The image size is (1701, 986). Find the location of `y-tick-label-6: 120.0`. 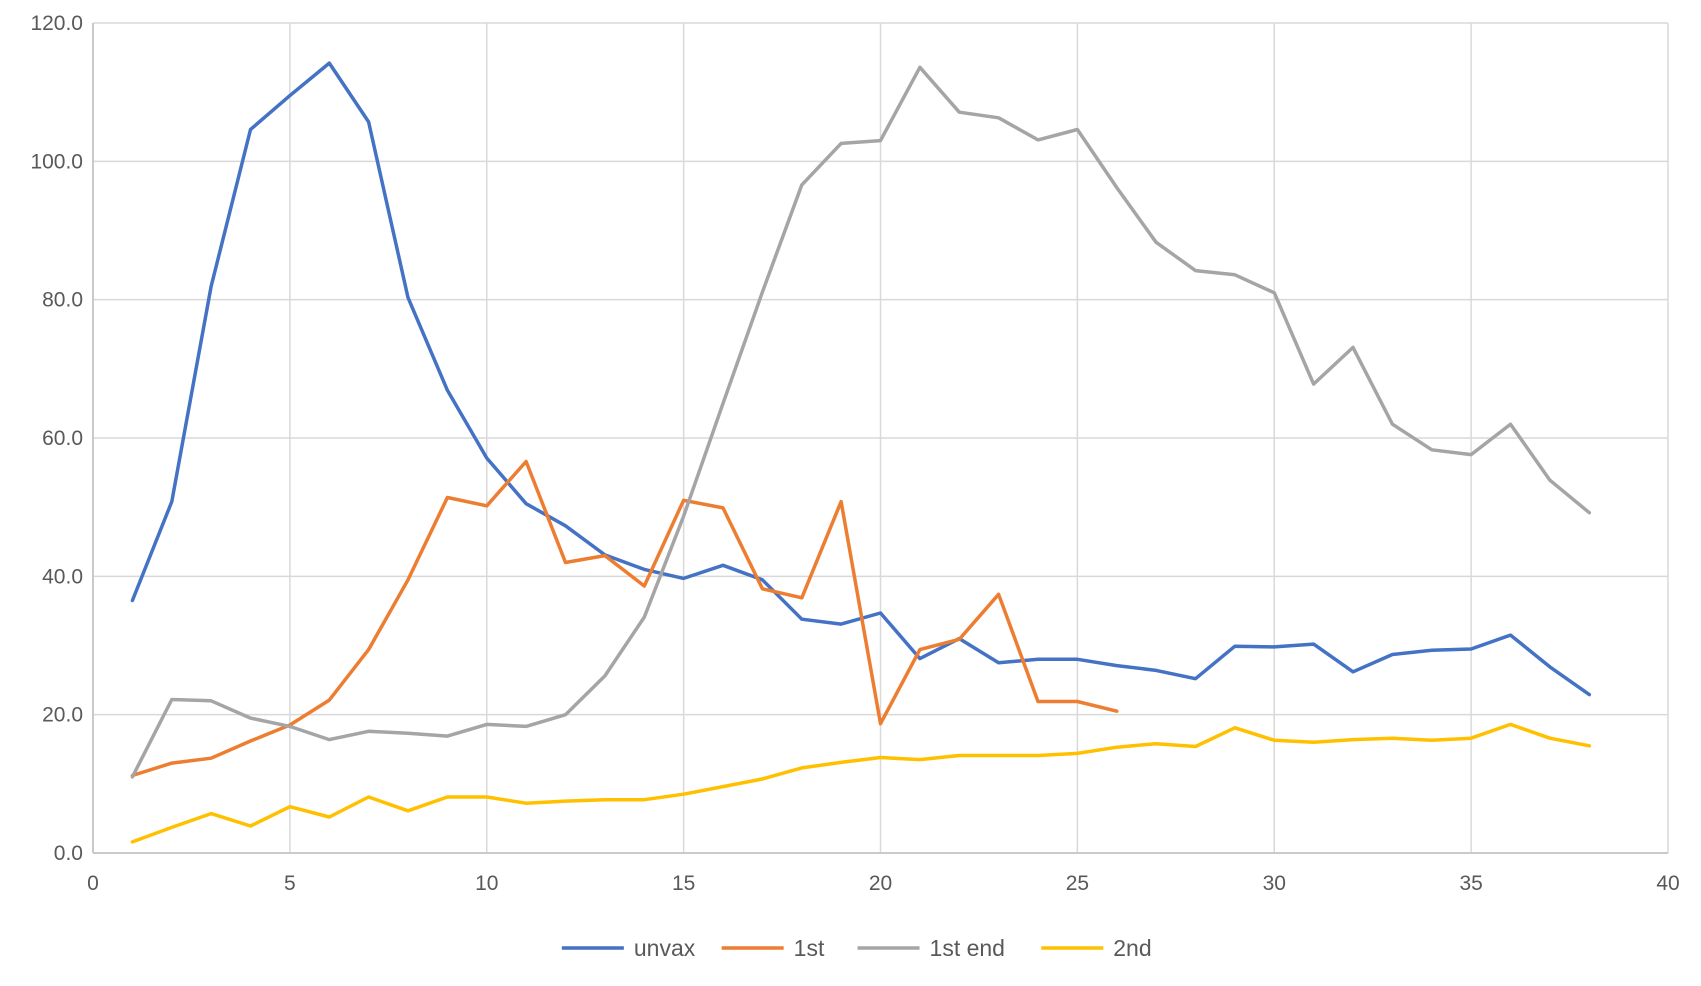

y-tick-label-6: 120.0 is located at coordinates (56, 23).